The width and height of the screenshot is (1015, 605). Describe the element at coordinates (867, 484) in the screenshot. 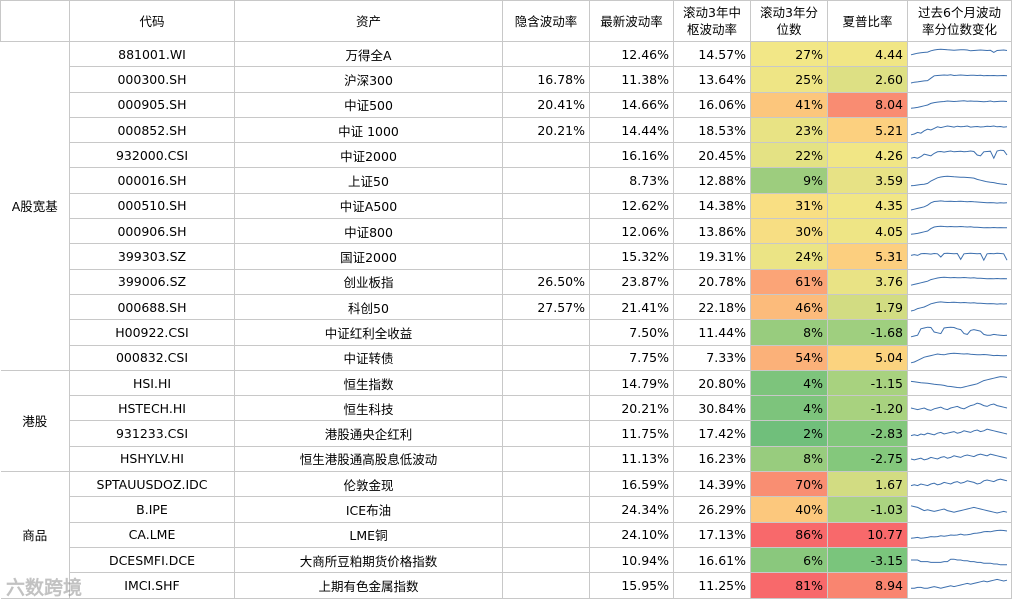

I see `cell-sharpe: 1.67` at that location.